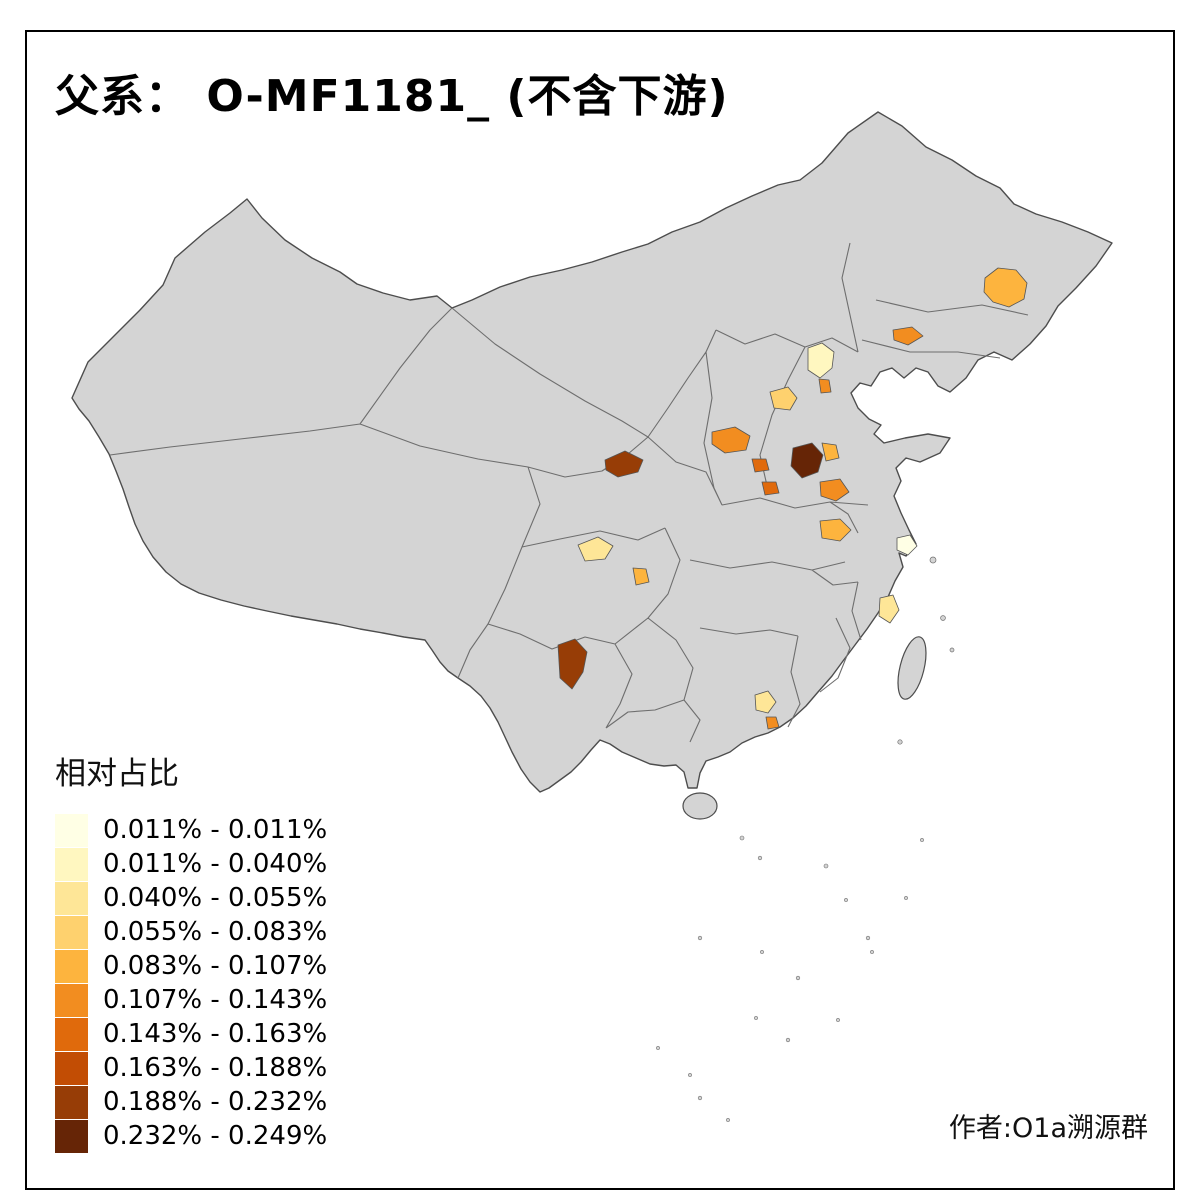 The image size is (1200, 1200). I want to click on region-highlight-northeast, so click(1005, 287).